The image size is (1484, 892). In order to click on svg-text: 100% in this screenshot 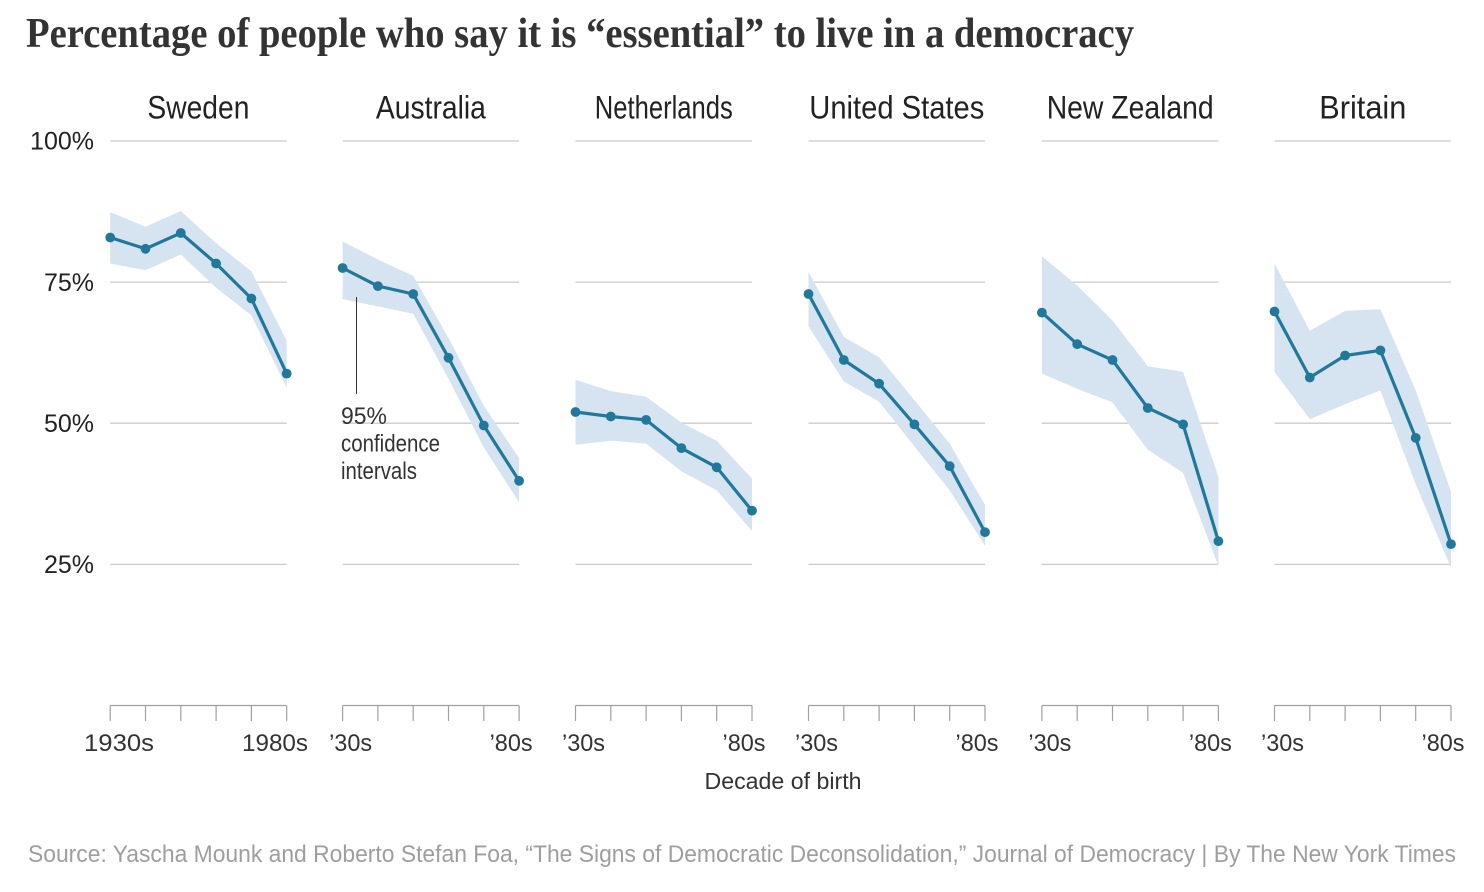, I will do `click(62, 142)`.